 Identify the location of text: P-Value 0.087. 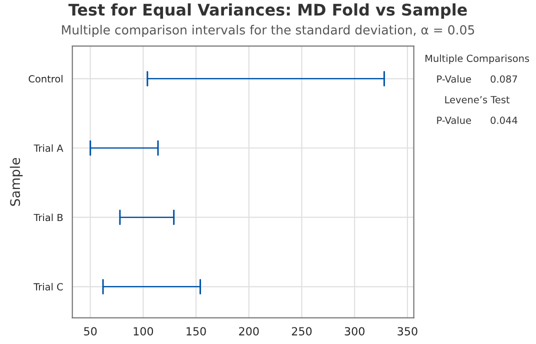
(477, 79).